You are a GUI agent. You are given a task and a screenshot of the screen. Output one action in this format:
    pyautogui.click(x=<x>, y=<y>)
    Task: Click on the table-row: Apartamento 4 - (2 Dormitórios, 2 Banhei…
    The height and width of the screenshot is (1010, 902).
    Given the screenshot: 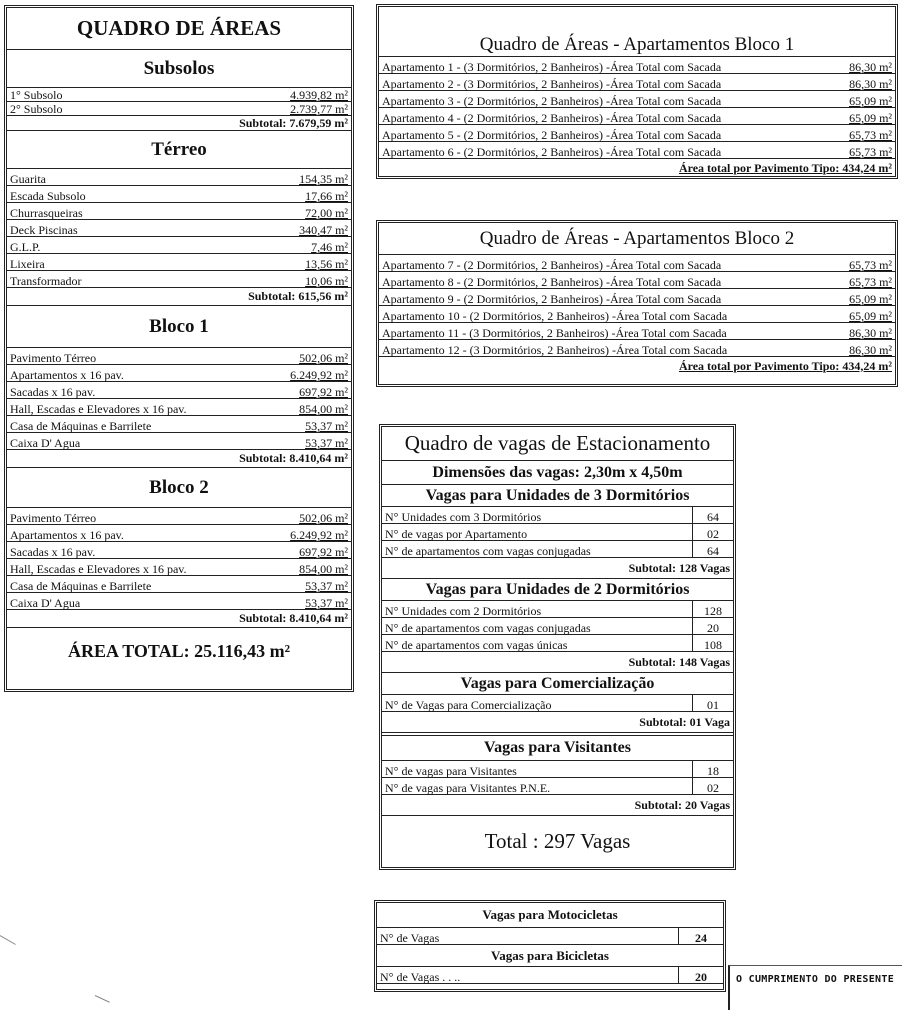 What is the action you would take?
    pyautogui.click(x=637, y=116)
    